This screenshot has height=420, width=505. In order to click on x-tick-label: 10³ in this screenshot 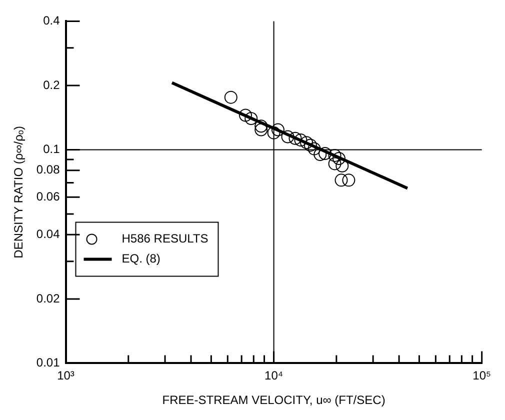, I will do `click(65, 375)`.